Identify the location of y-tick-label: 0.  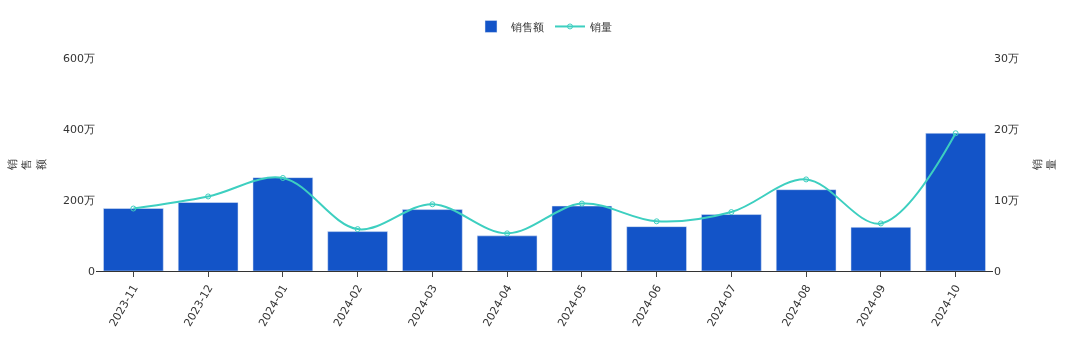
(91, 271).